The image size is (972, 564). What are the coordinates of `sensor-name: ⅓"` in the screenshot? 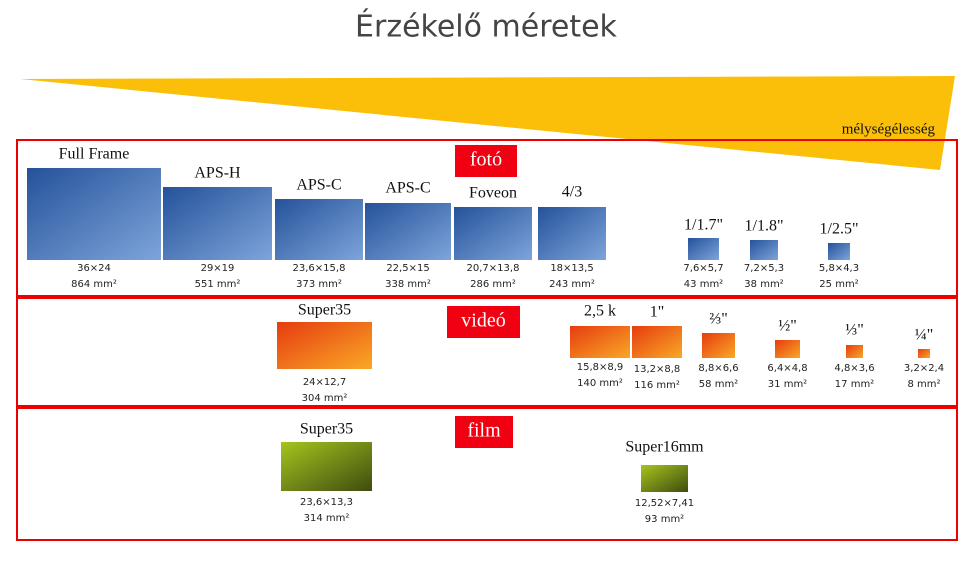 It's located at (854, 330).